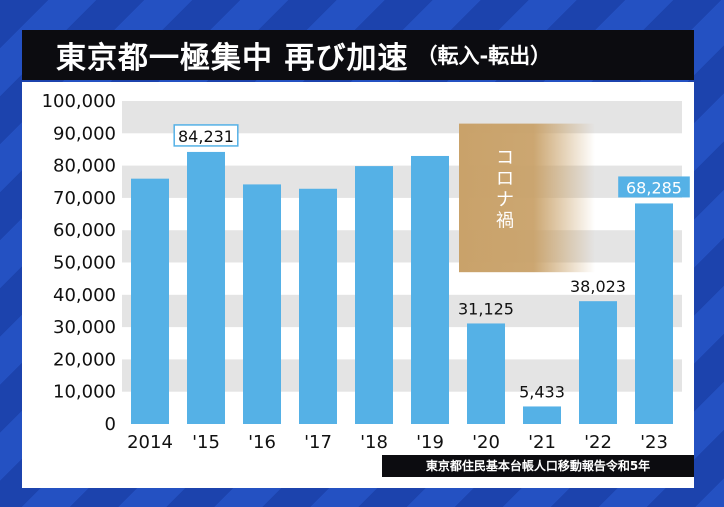 The width and height of the screenshot is (724, 507). I want to click on chart-title: 東京都一極集中 再び加速, so click(232, 58).